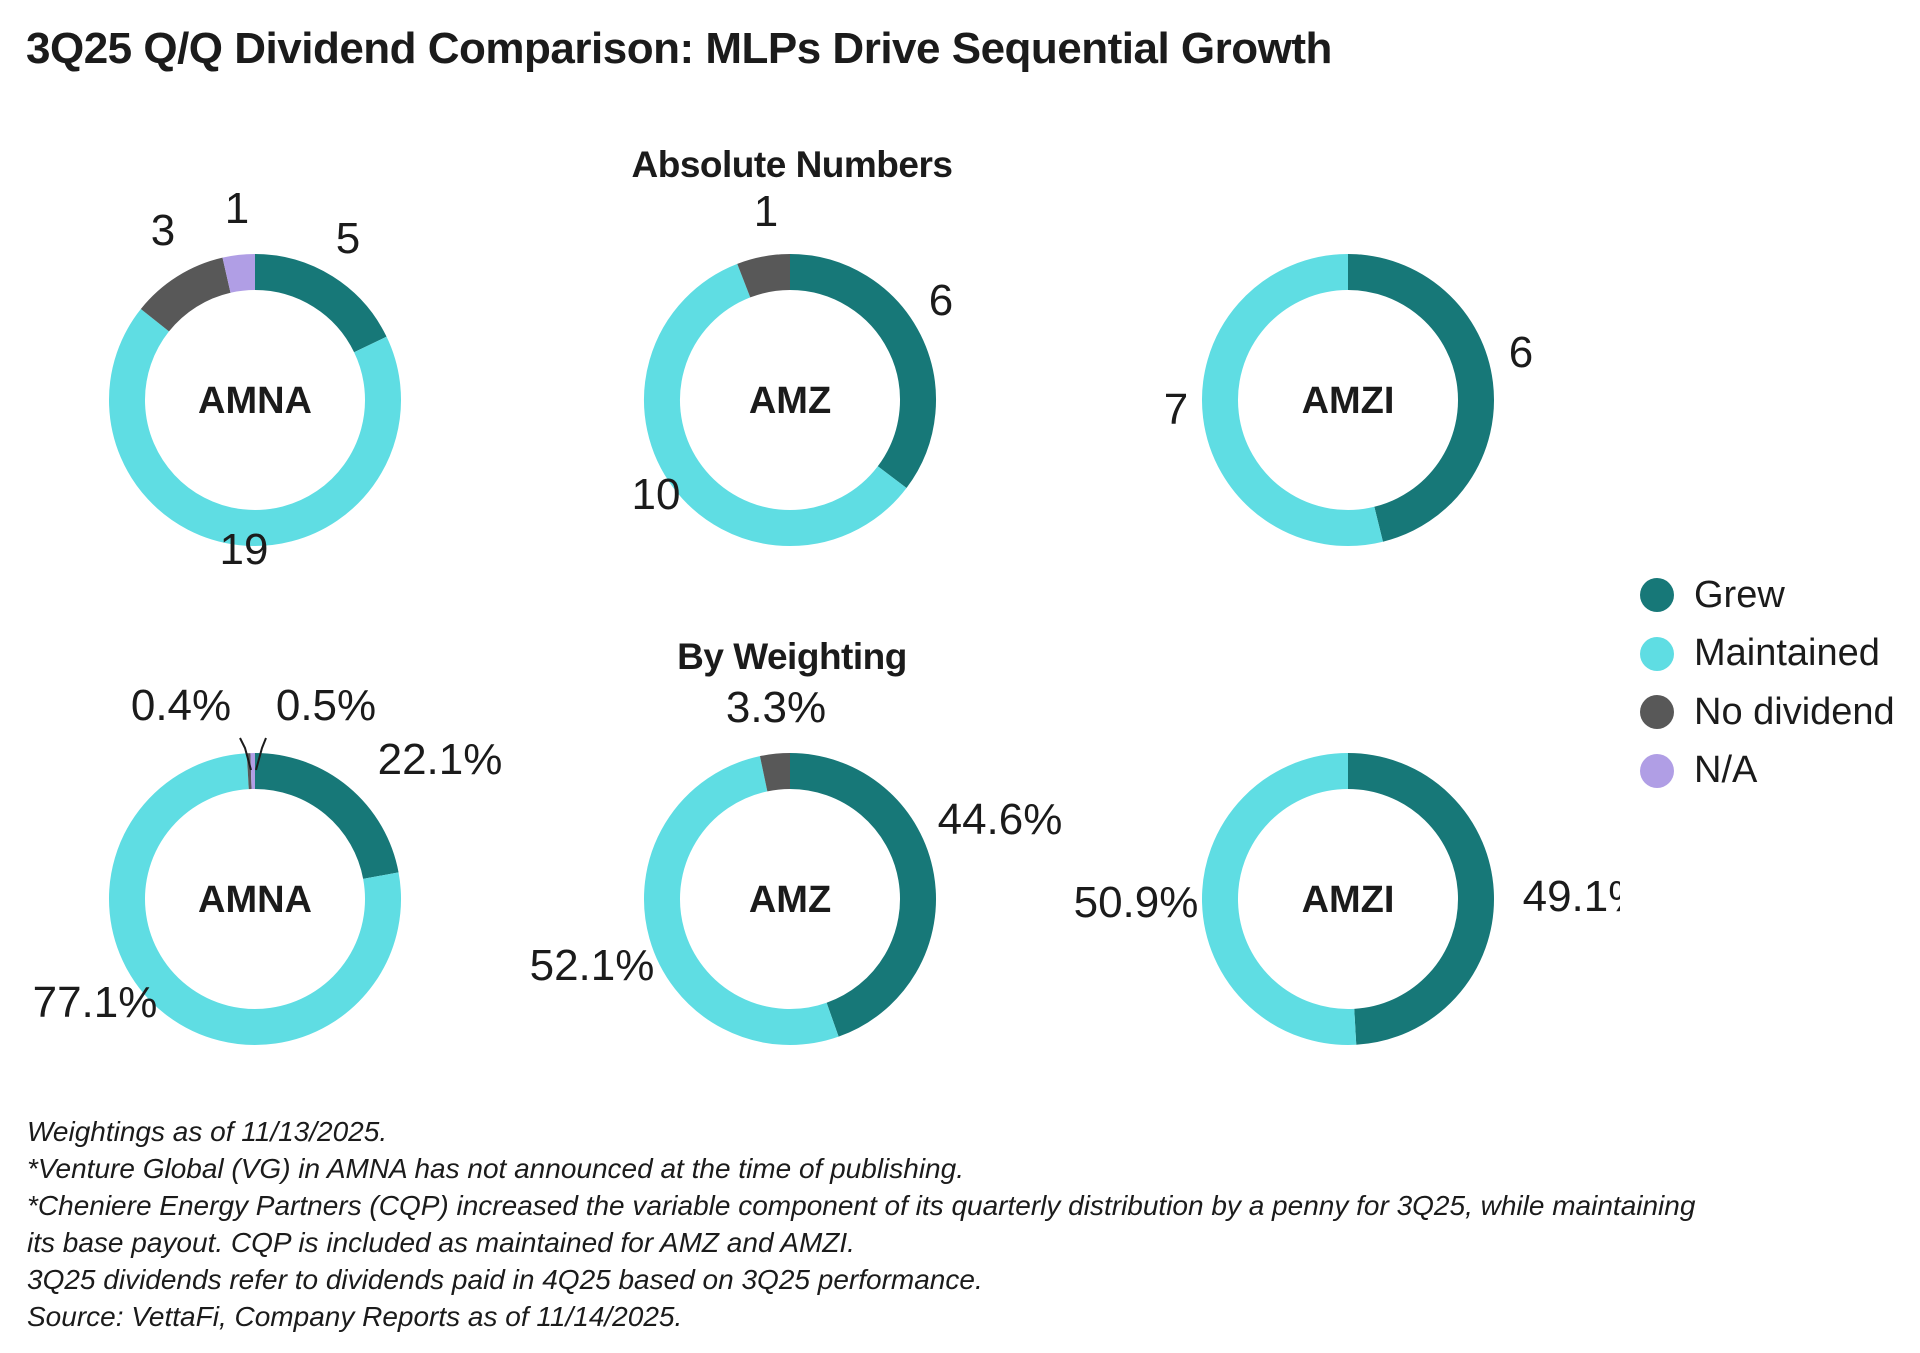  What do you see at coordinates (440, 759) in the screenshot?
I see `data-label-grew: 22.1%` at bounding box center [440, 759].